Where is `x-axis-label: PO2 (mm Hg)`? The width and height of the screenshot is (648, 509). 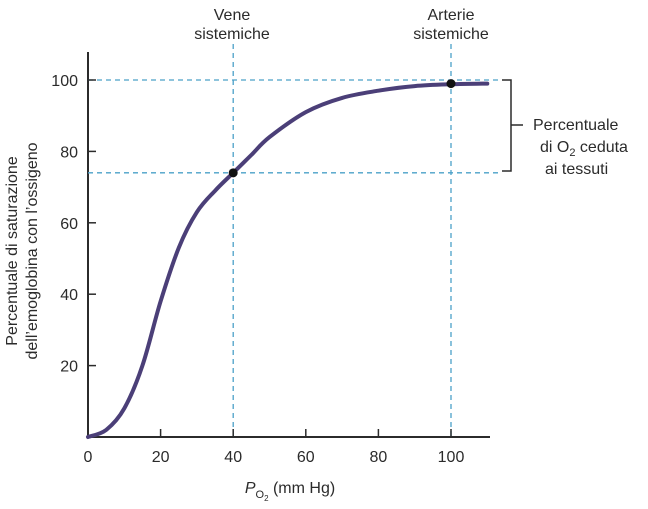
x-axis-label: PO2 (mm Hg) is located at coordinates (290, 491).